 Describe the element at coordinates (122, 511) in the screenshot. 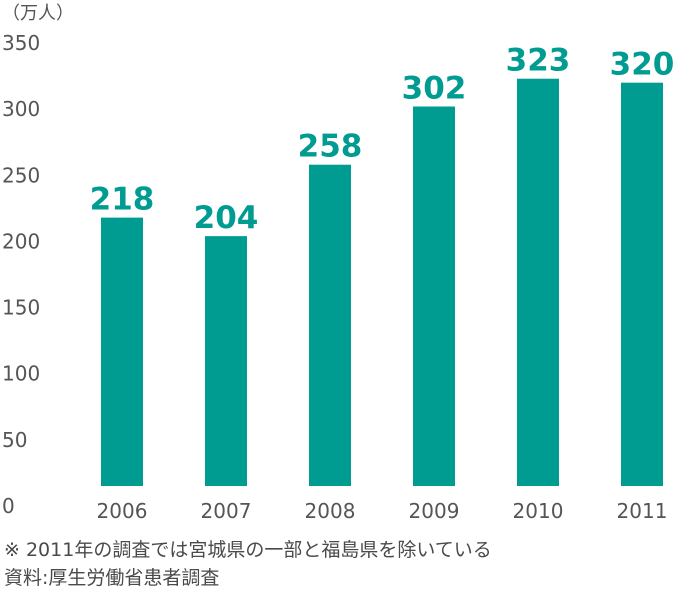

I see `x-tick-label-2006: 2006` at that location.